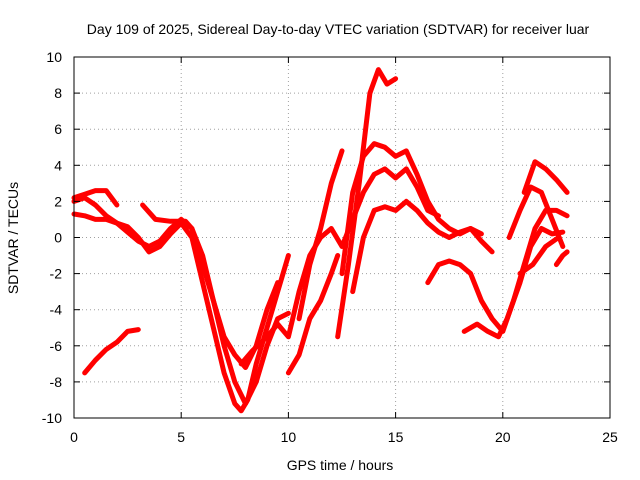 This screenshot has width=640, height=480. Describe the element at coordinates (396, 437) in the screenshot. I see `x-tick-label: 15` at that location.